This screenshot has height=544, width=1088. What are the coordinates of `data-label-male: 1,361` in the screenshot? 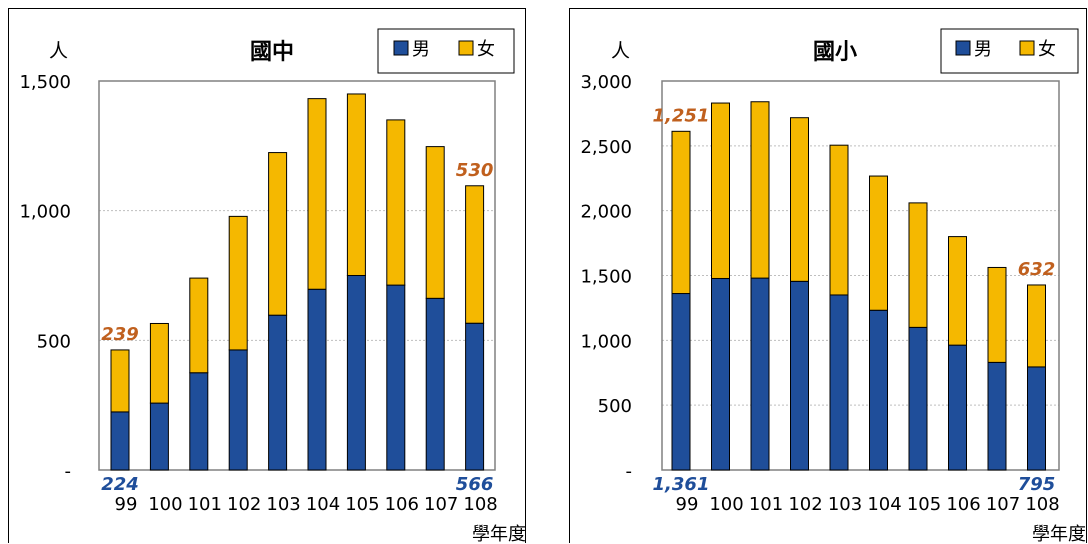 It's located at (681, 484).